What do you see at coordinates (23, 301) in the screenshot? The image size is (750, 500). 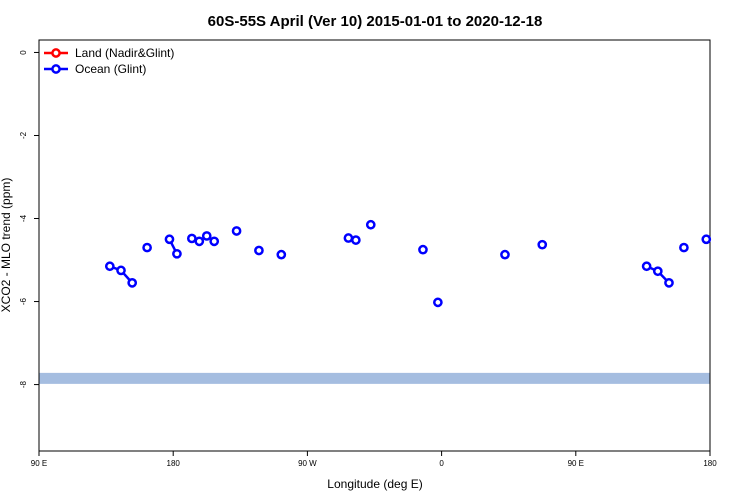 I see `y-tick-label: -6` at bounding box center [23, 301].